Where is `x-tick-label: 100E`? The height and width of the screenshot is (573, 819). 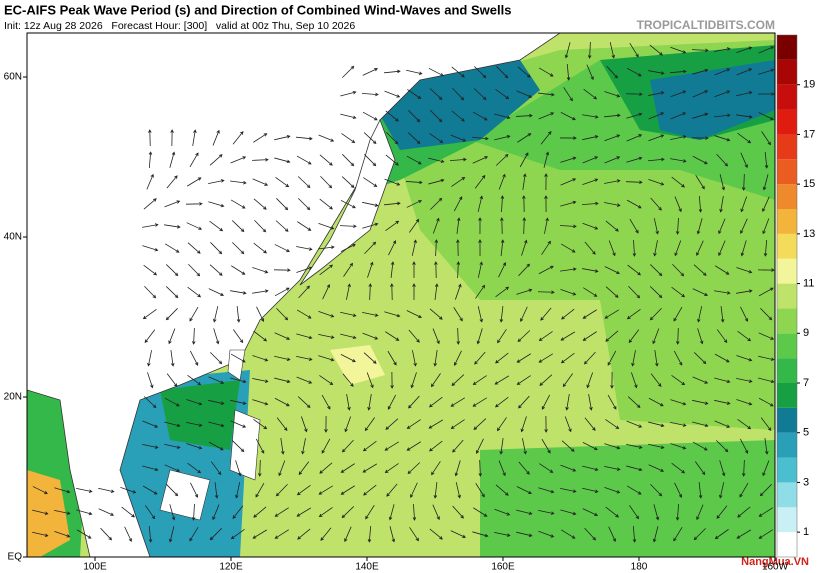
x-tick-label: 100E is located at coordinates (95, 567).